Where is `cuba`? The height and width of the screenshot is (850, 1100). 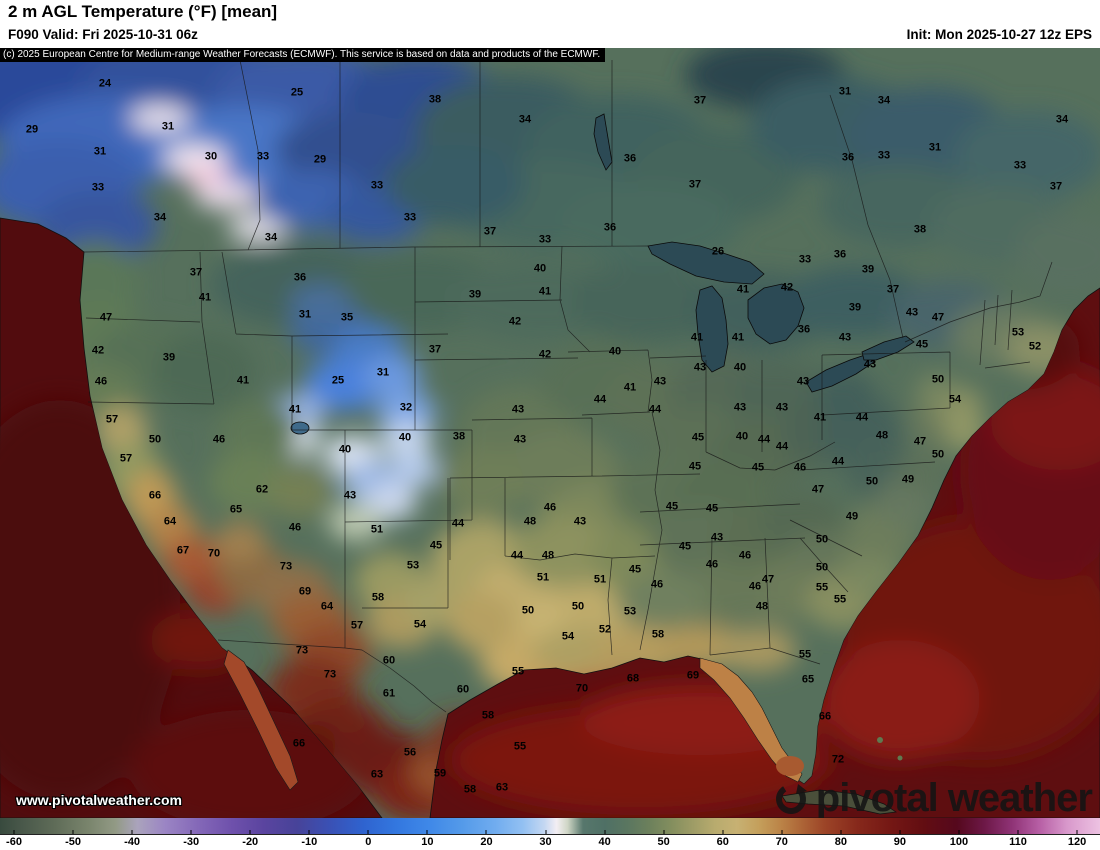
cuba is located at coordinates (839, 802).